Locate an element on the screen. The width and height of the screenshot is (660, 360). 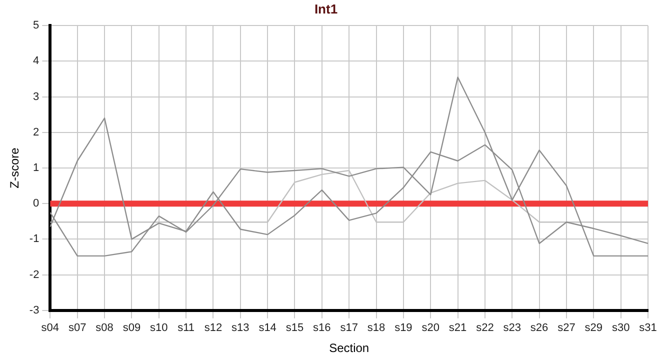
x-tick-label: s14 is located at coordinates (267, 328).